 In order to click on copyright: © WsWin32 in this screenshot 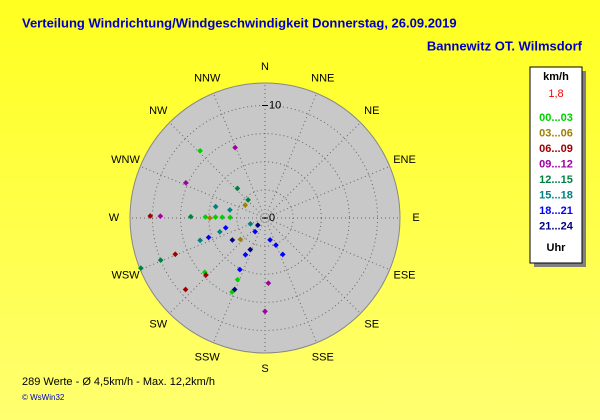, I will do `click(43, 397)`.